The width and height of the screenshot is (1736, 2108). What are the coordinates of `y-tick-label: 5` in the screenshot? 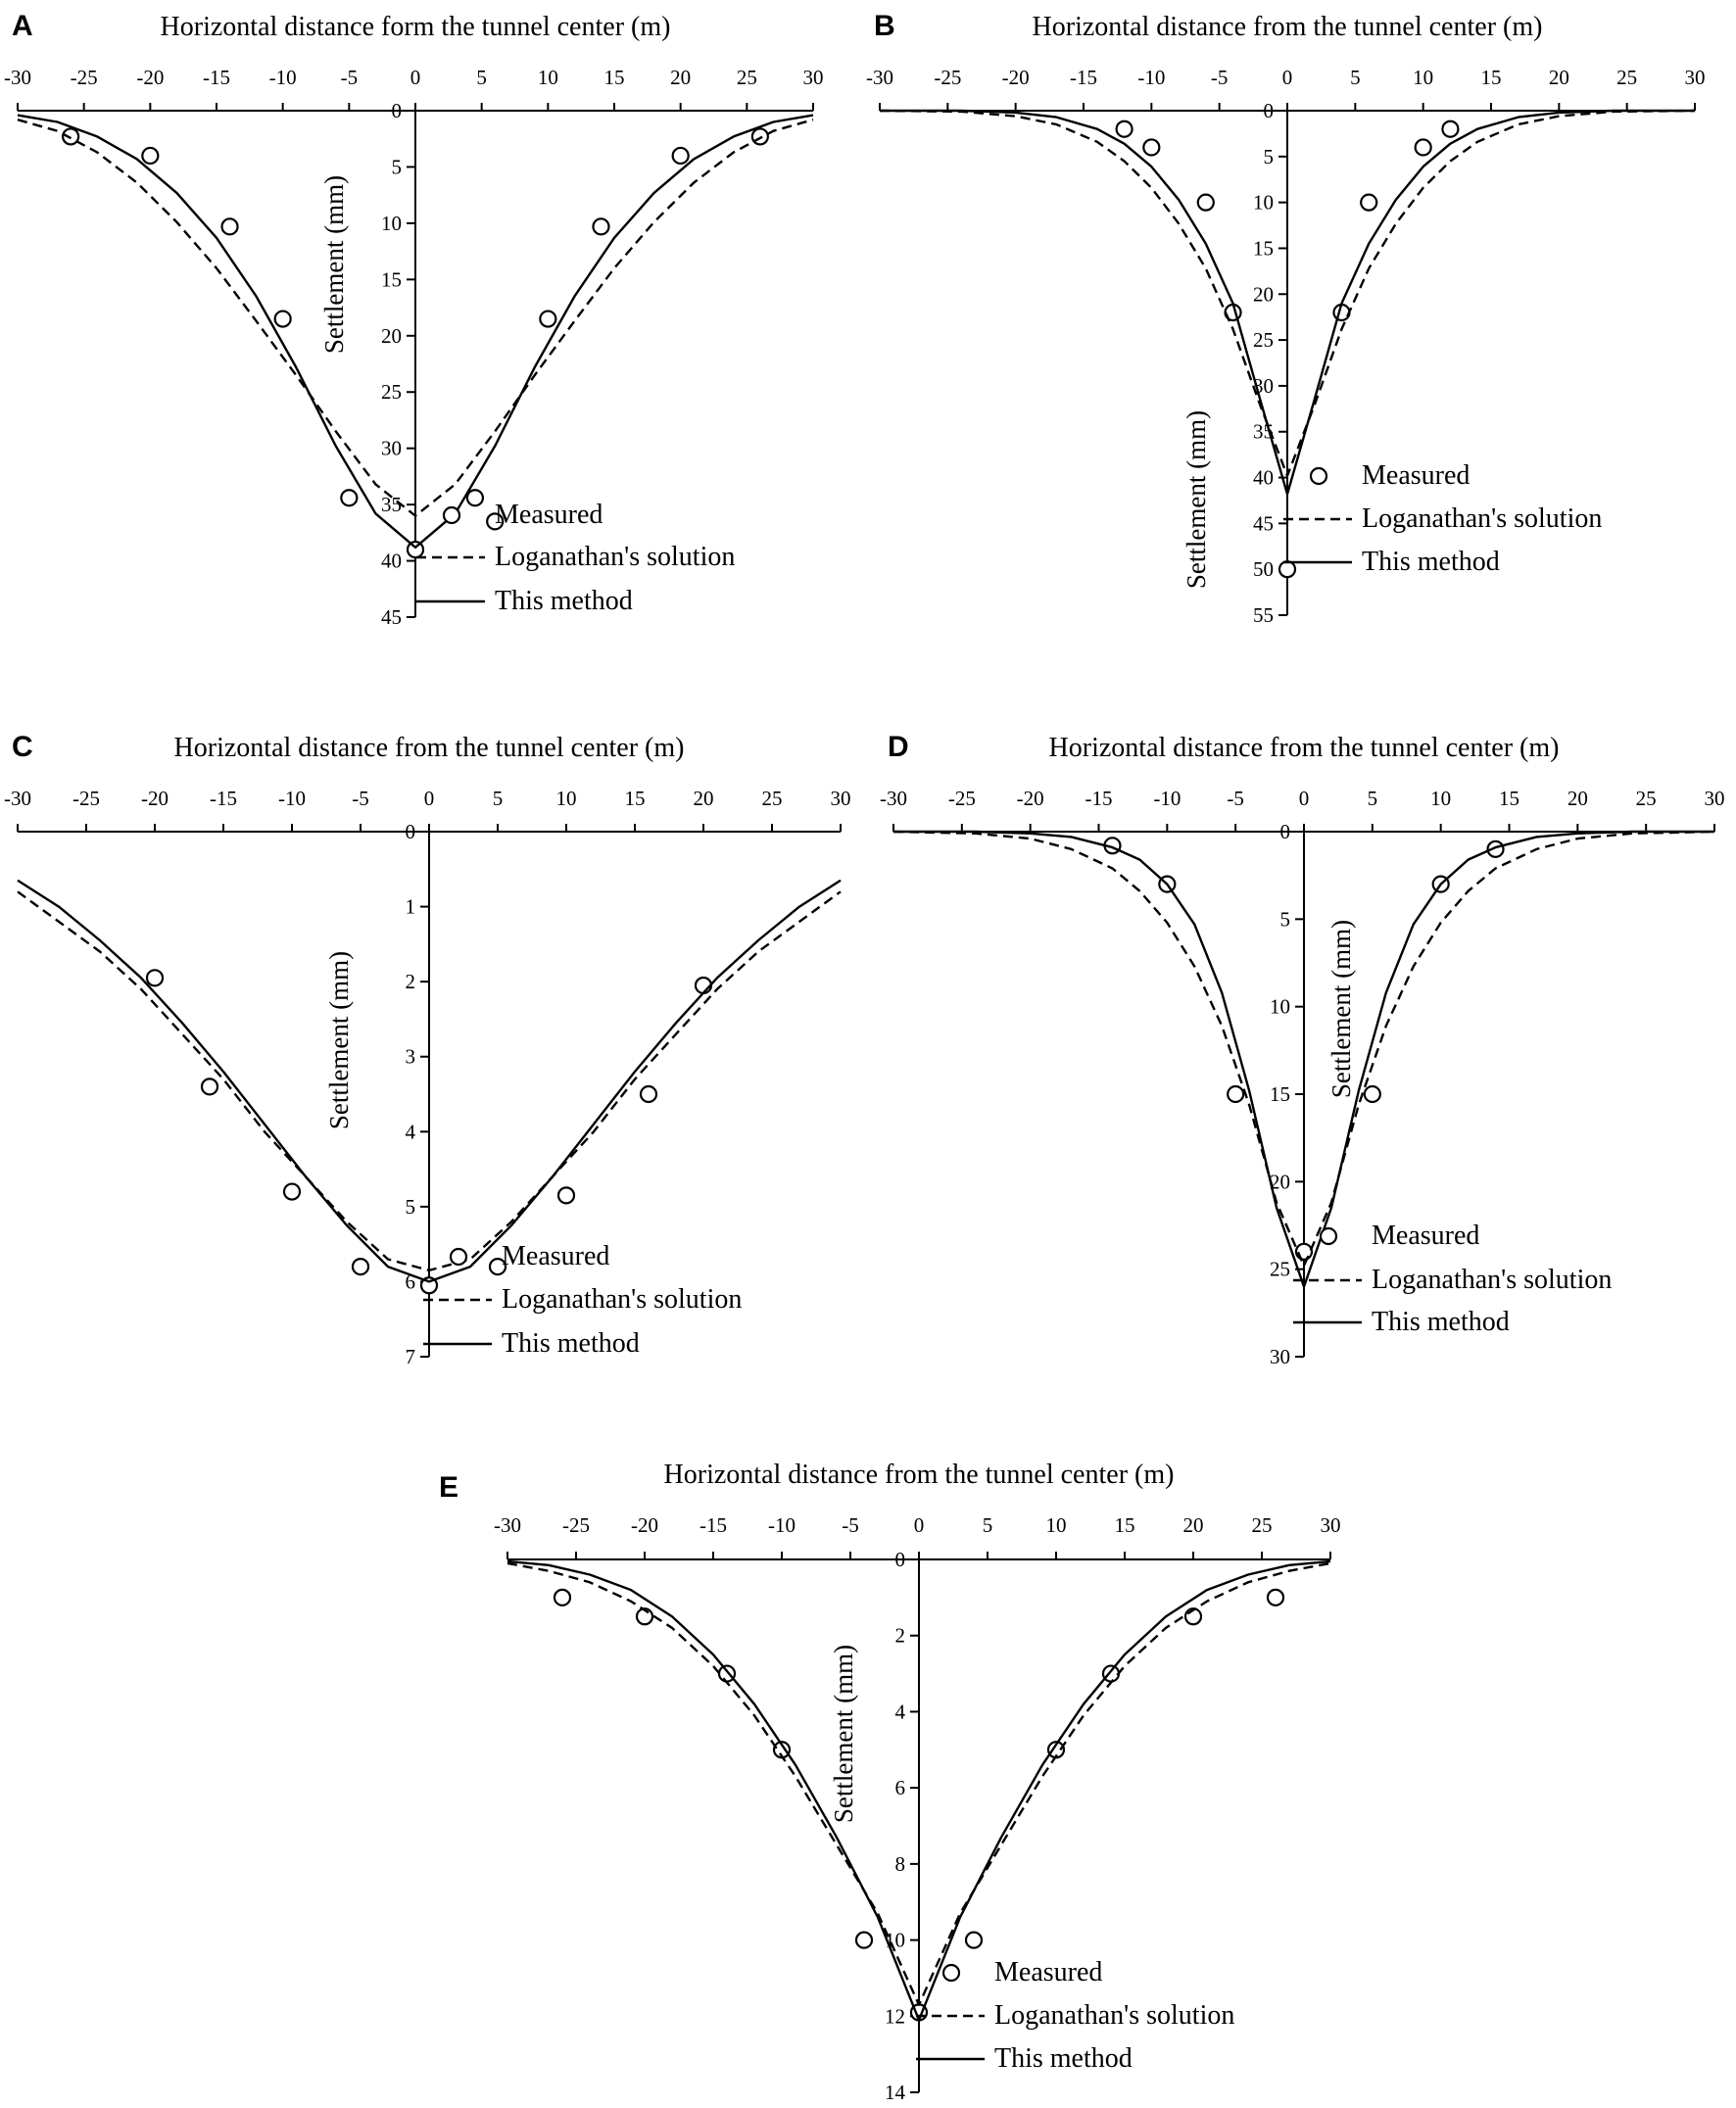 It's located at (411, 1207).